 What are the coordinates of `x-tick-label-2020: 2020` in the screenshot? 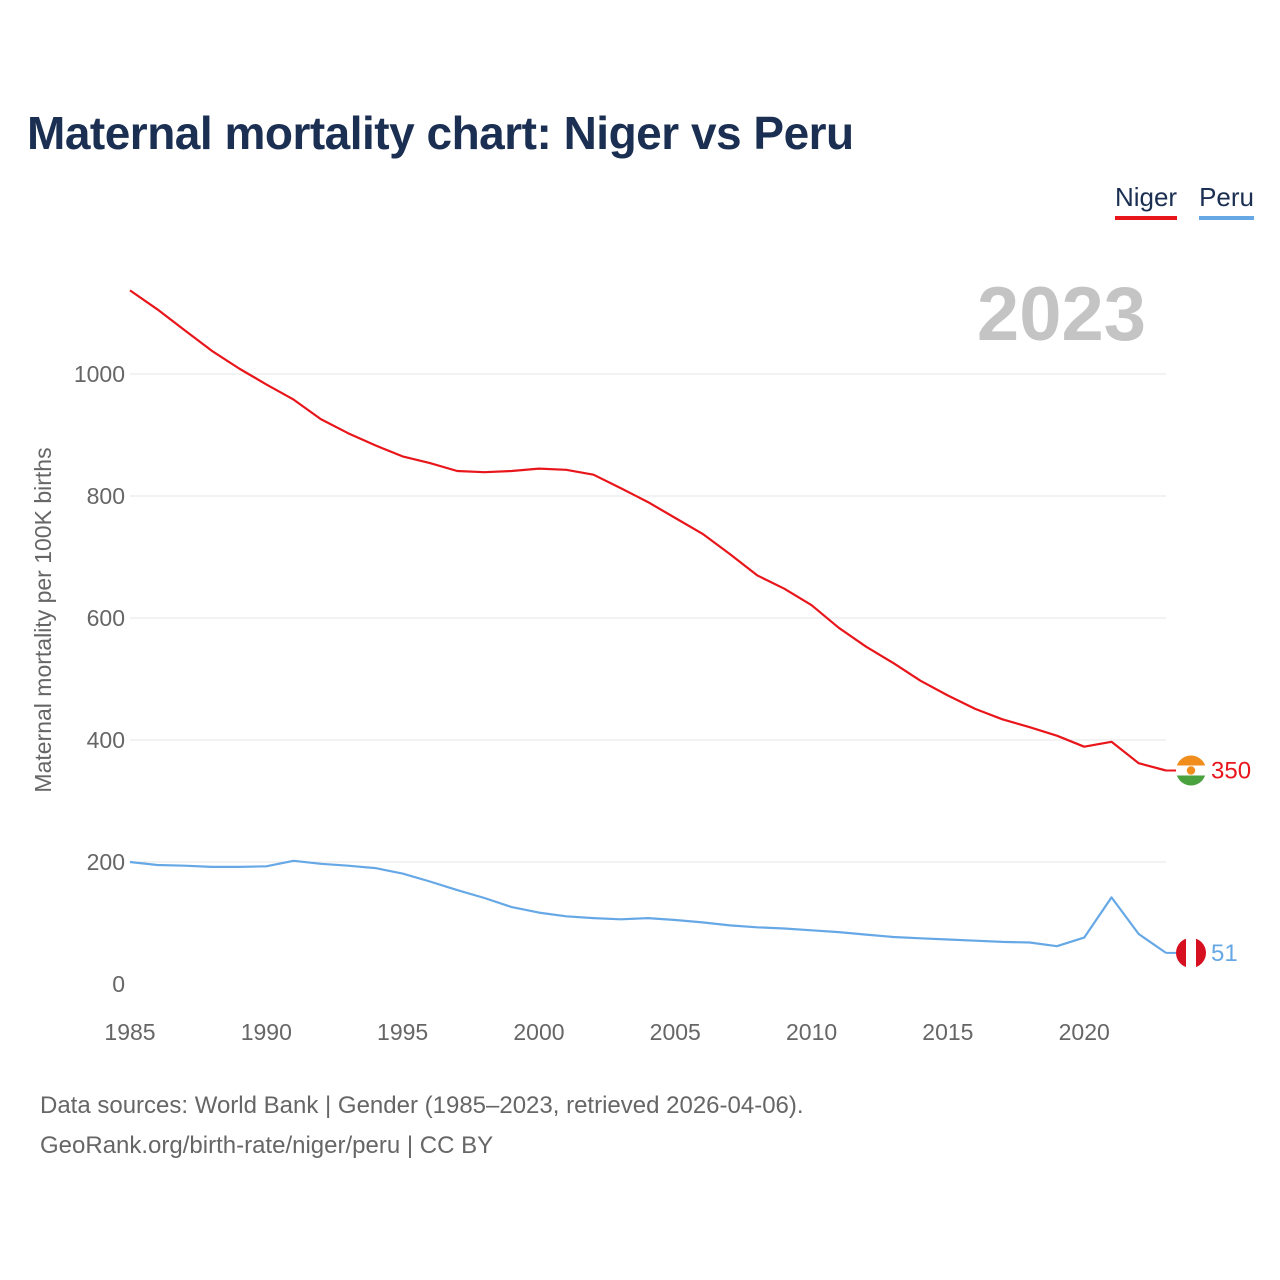 It's located at (1084, 1032).